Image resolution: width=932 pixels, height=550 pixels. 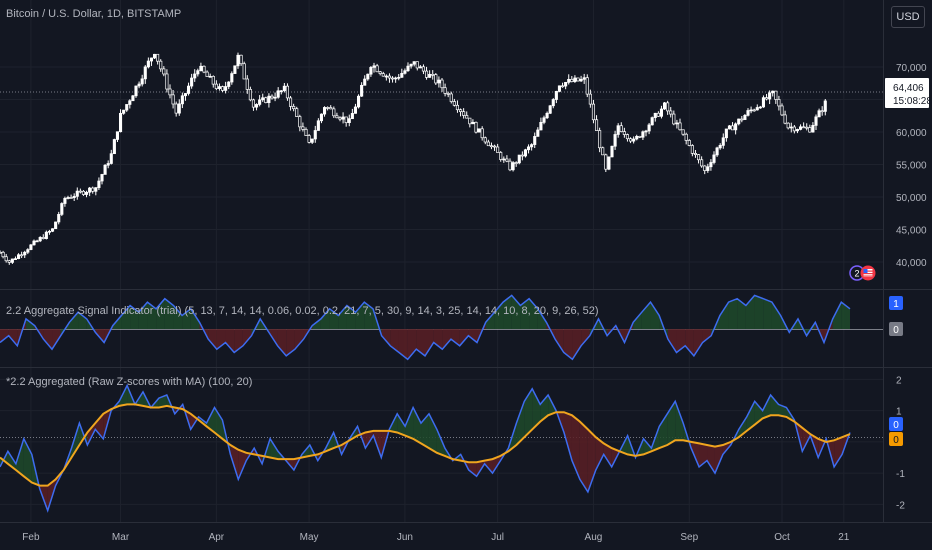 I want to click on event-icons: 2, so click(x=863, y=273).